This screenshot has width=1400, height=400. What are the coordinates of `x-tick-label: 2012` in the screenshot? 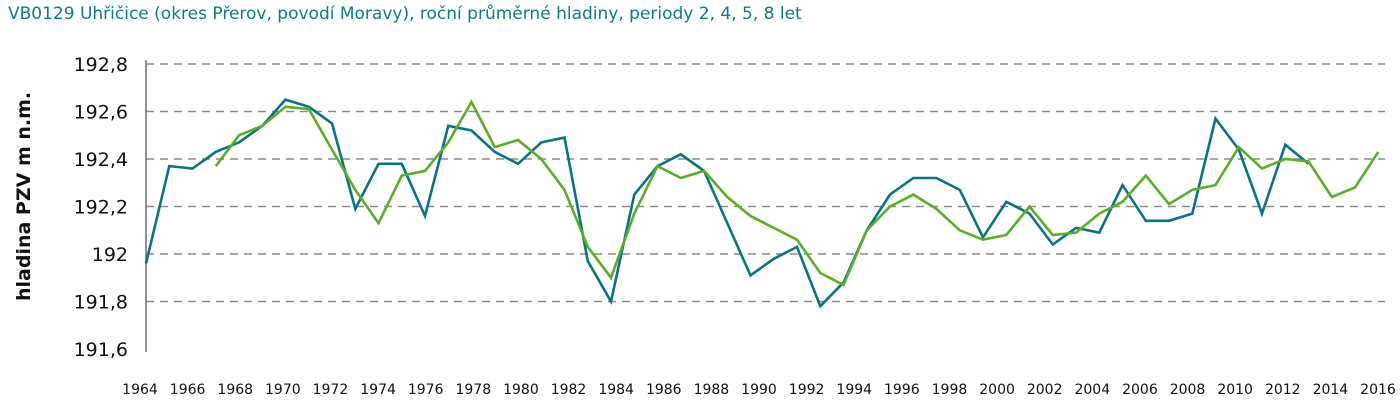 It's located at (1283, 390).